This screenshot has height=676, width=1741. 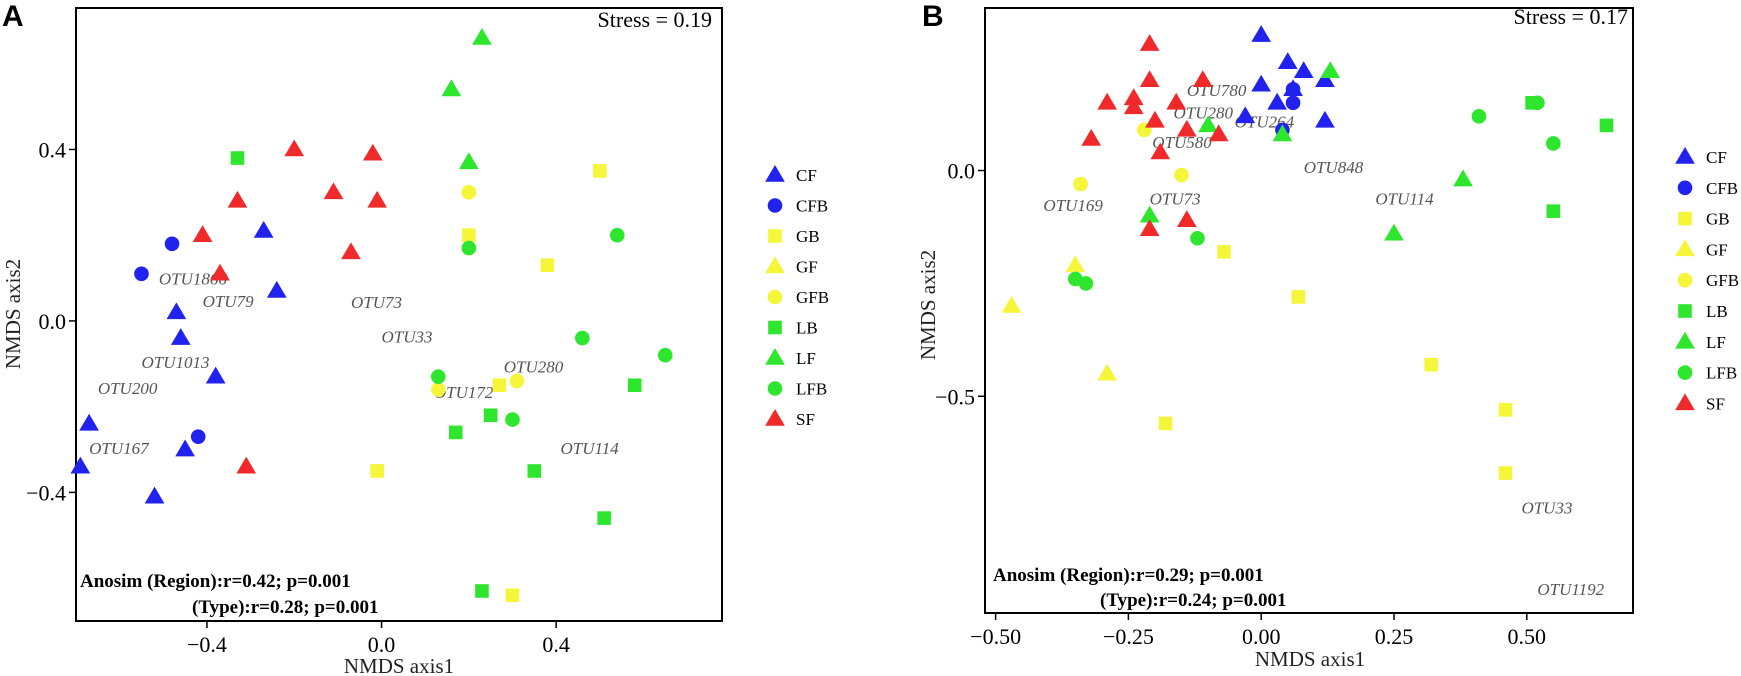 I want to click on legend-key-lf, so click(x=1685, y=340).